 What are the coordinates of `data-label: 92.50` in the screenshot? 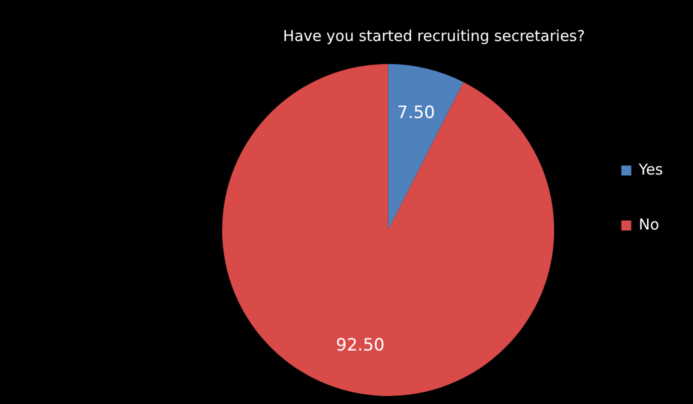 It's located at (360, 346).